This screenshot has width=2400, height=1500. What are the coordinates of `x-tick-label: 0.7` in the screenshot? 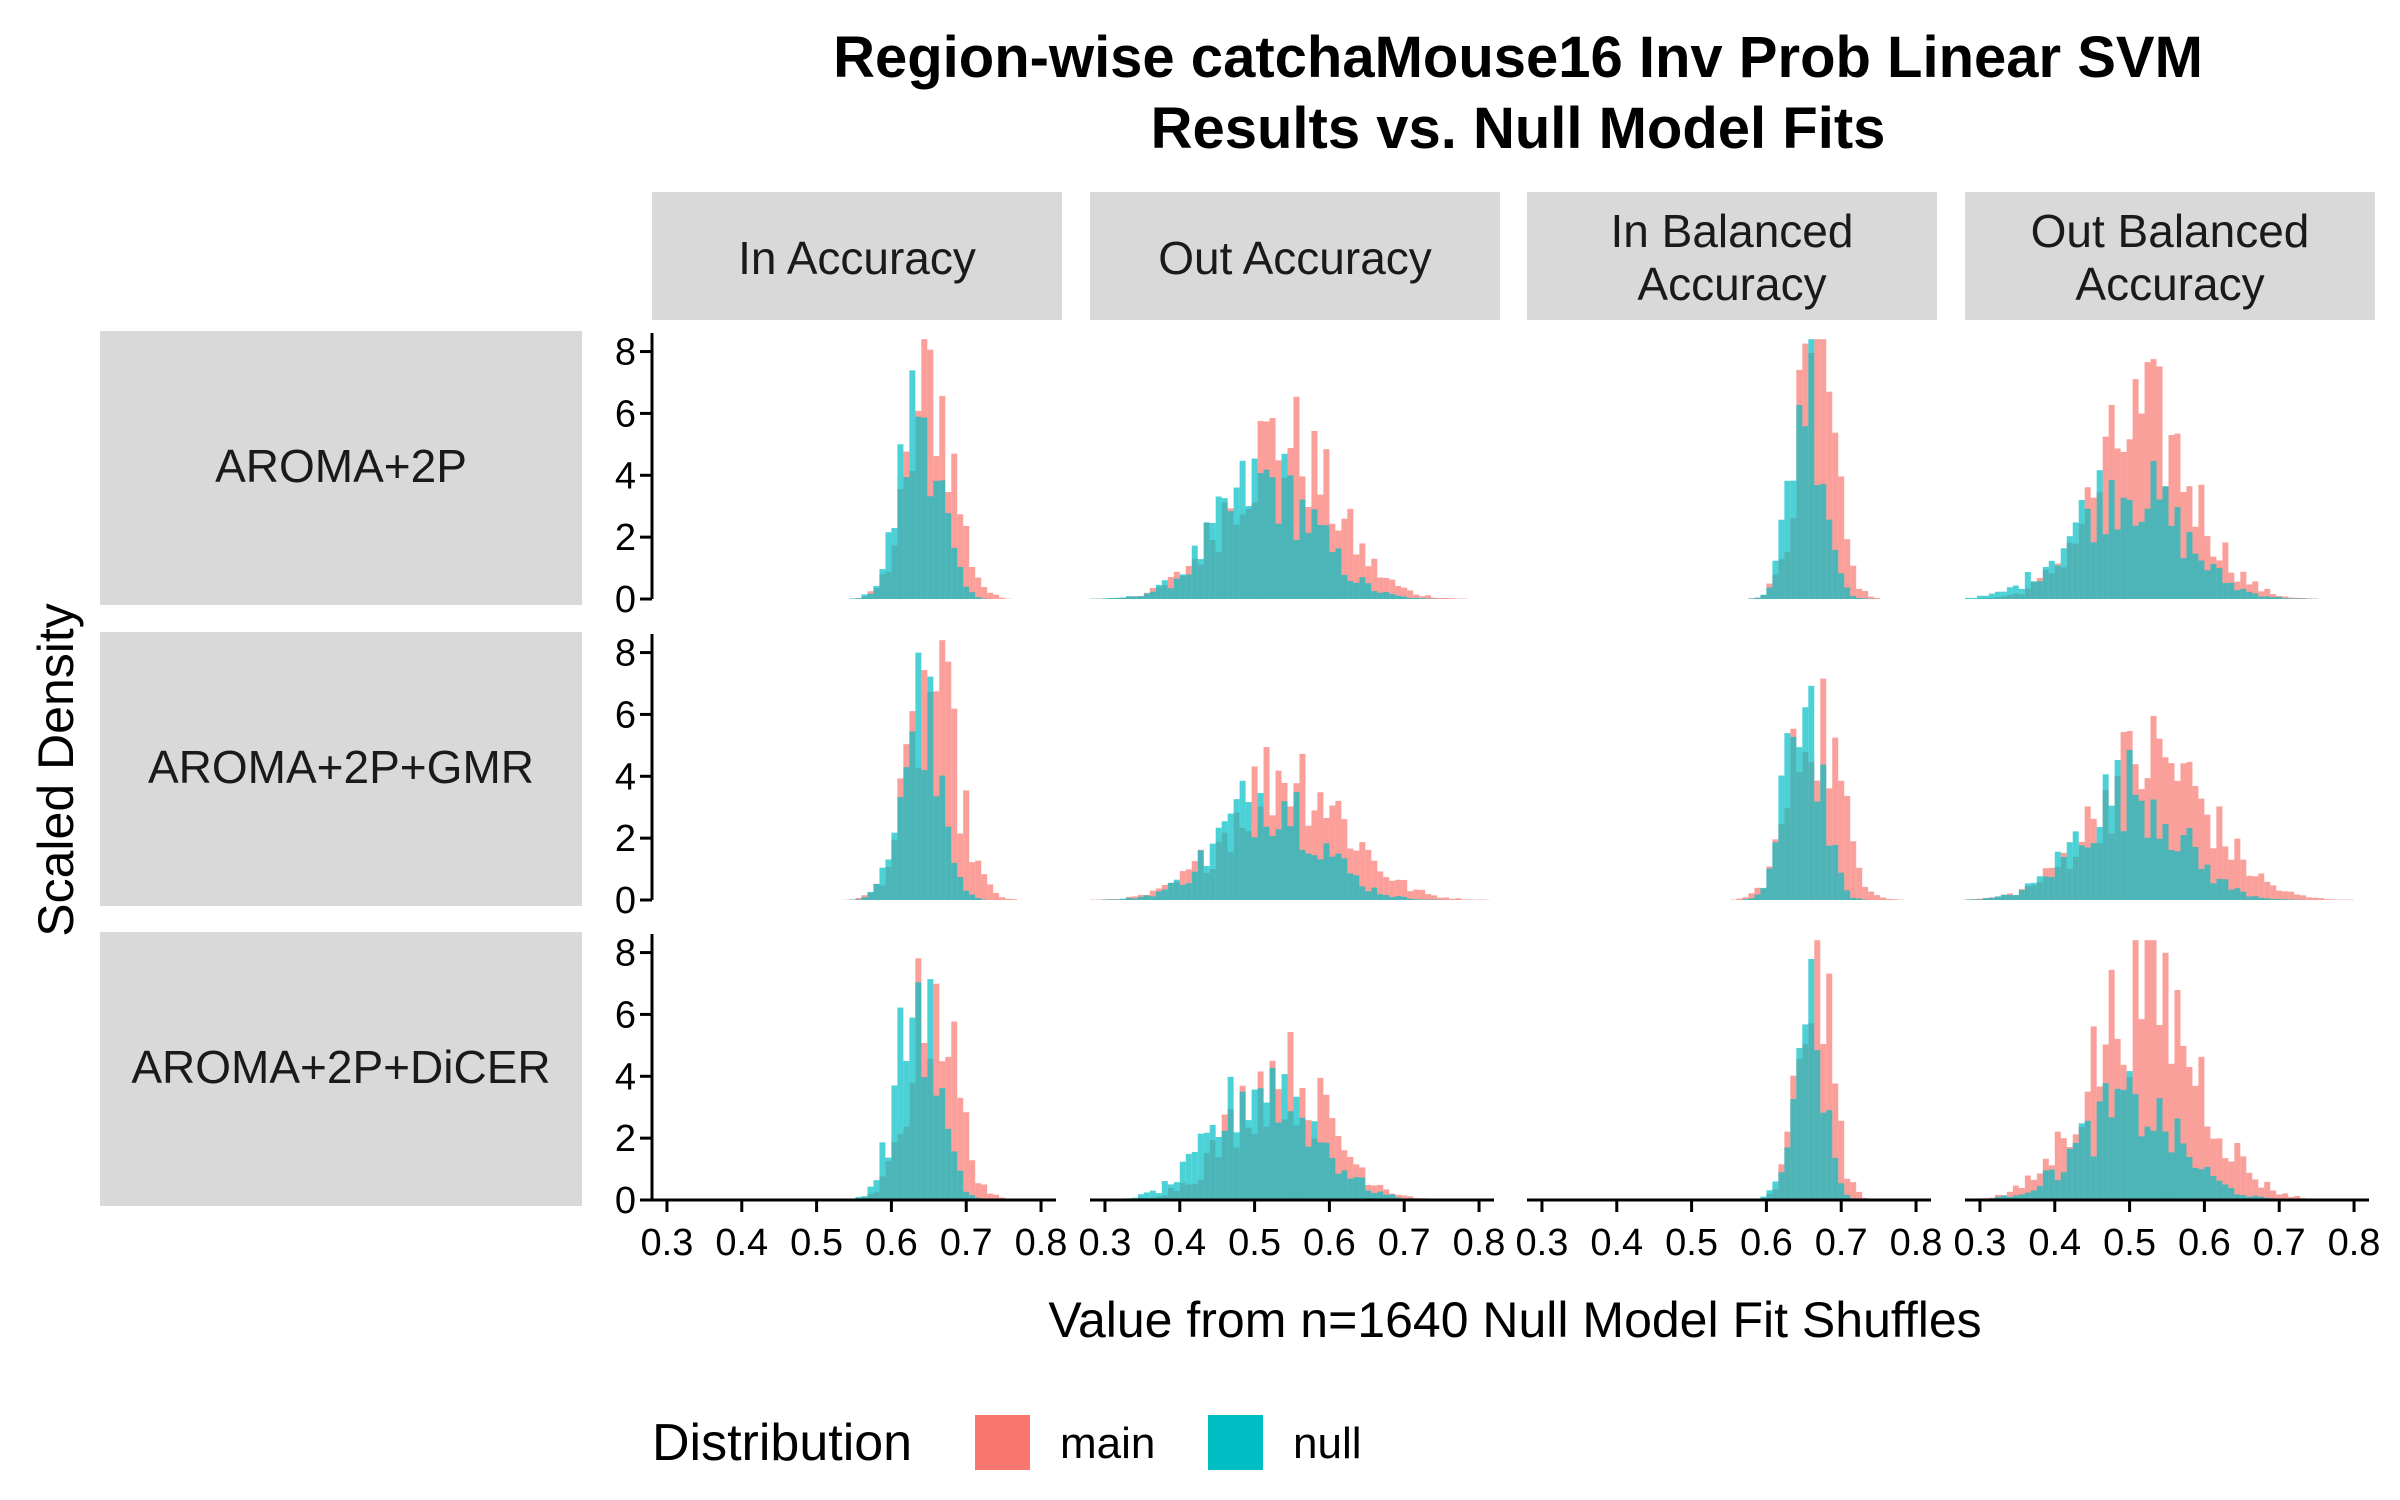 It's located at (2279, 1243).